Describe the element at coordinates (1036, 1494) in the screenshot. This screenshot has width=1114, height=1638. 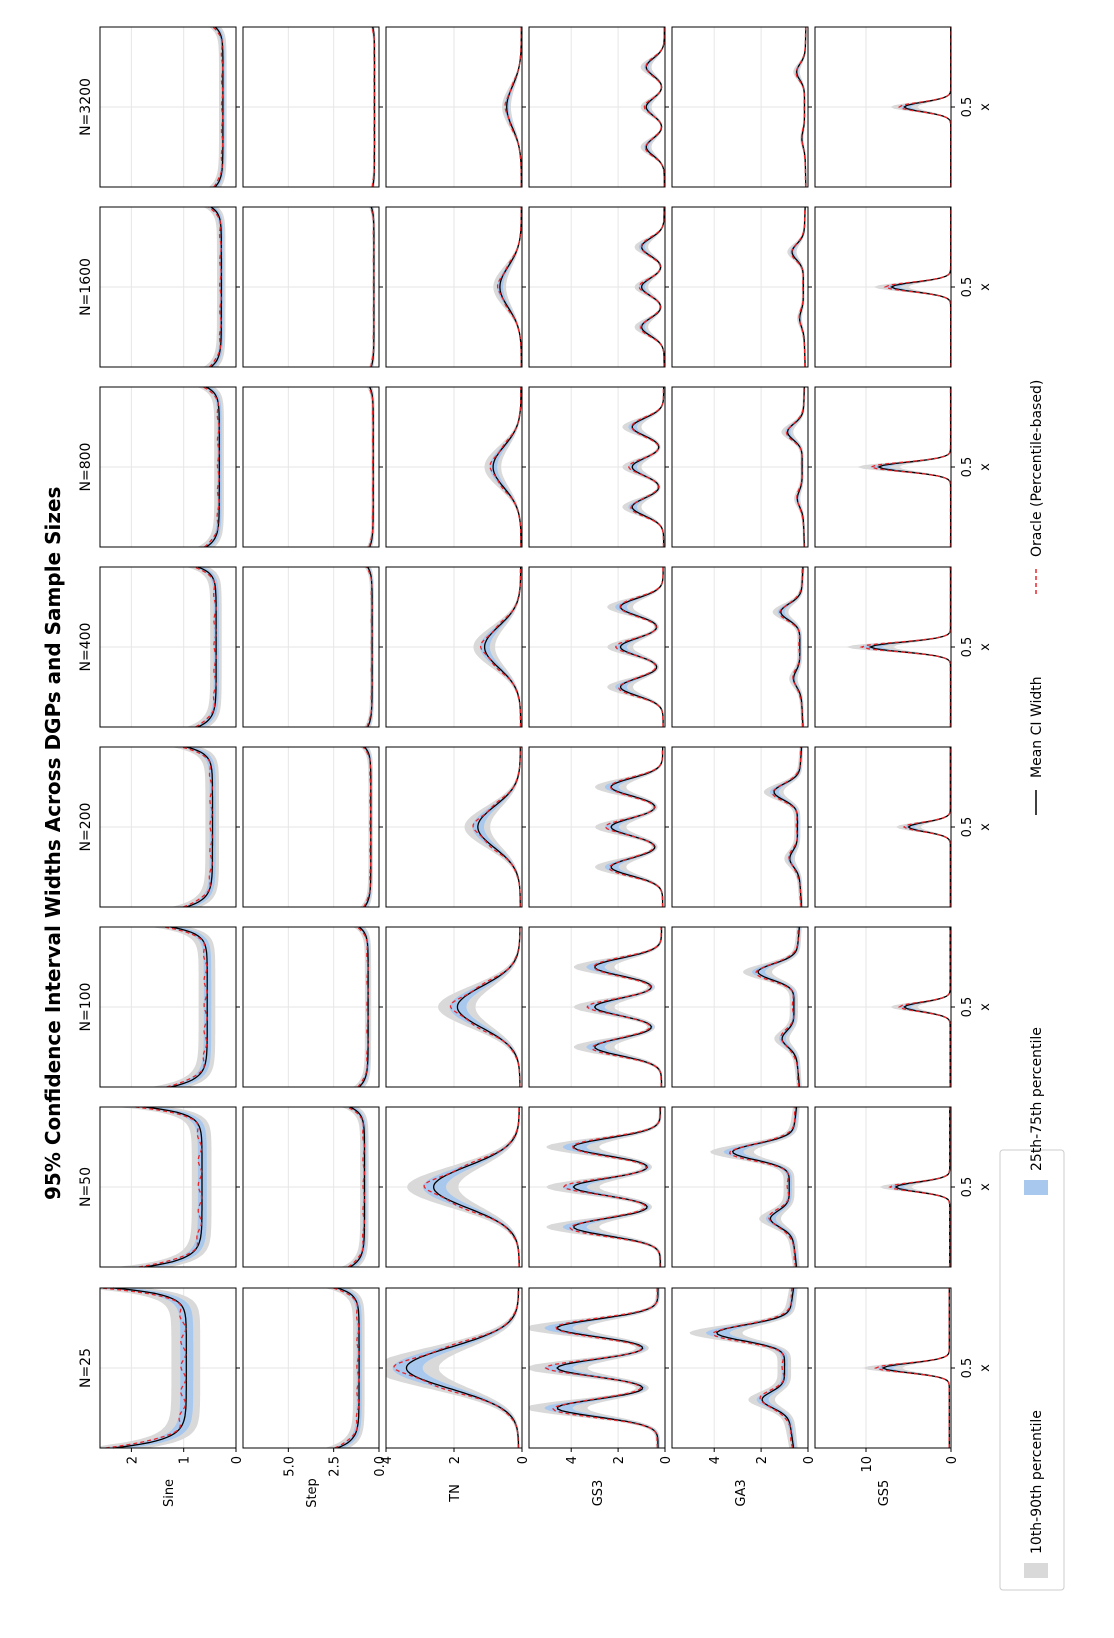
I see `legend-entry-band90: 10th-90th percentile` at that location.